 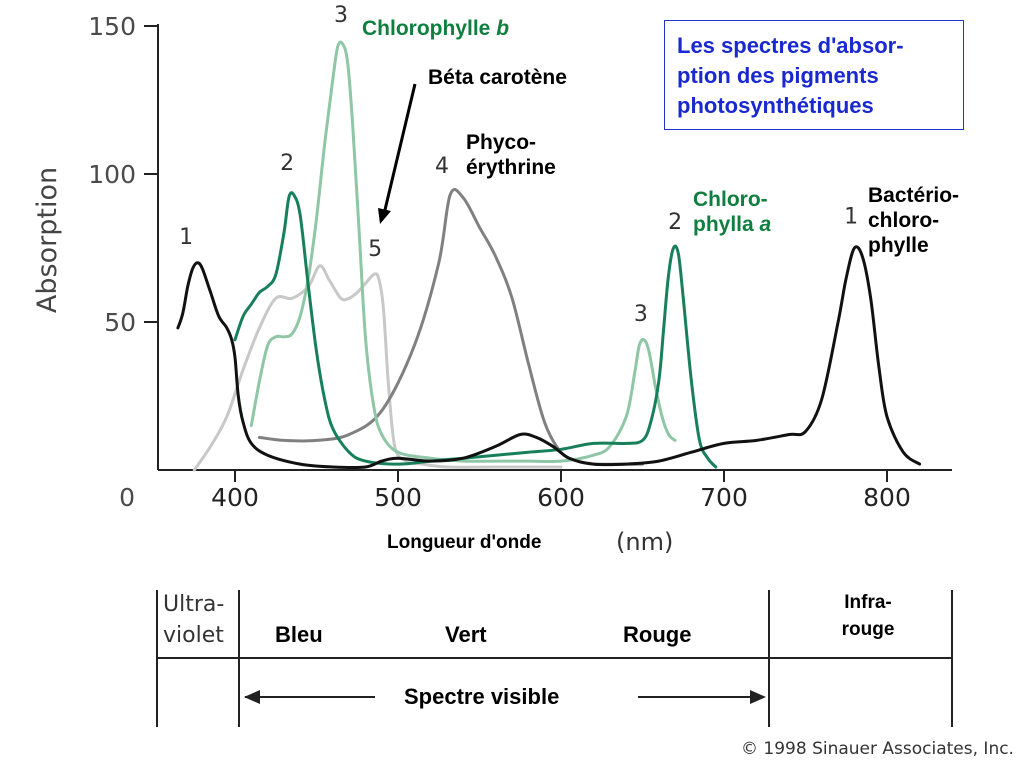 What do you see at coordinates (112, 174) in the screenshot?
I see `y-tick-label: 100` at bounding box center [112, 174].